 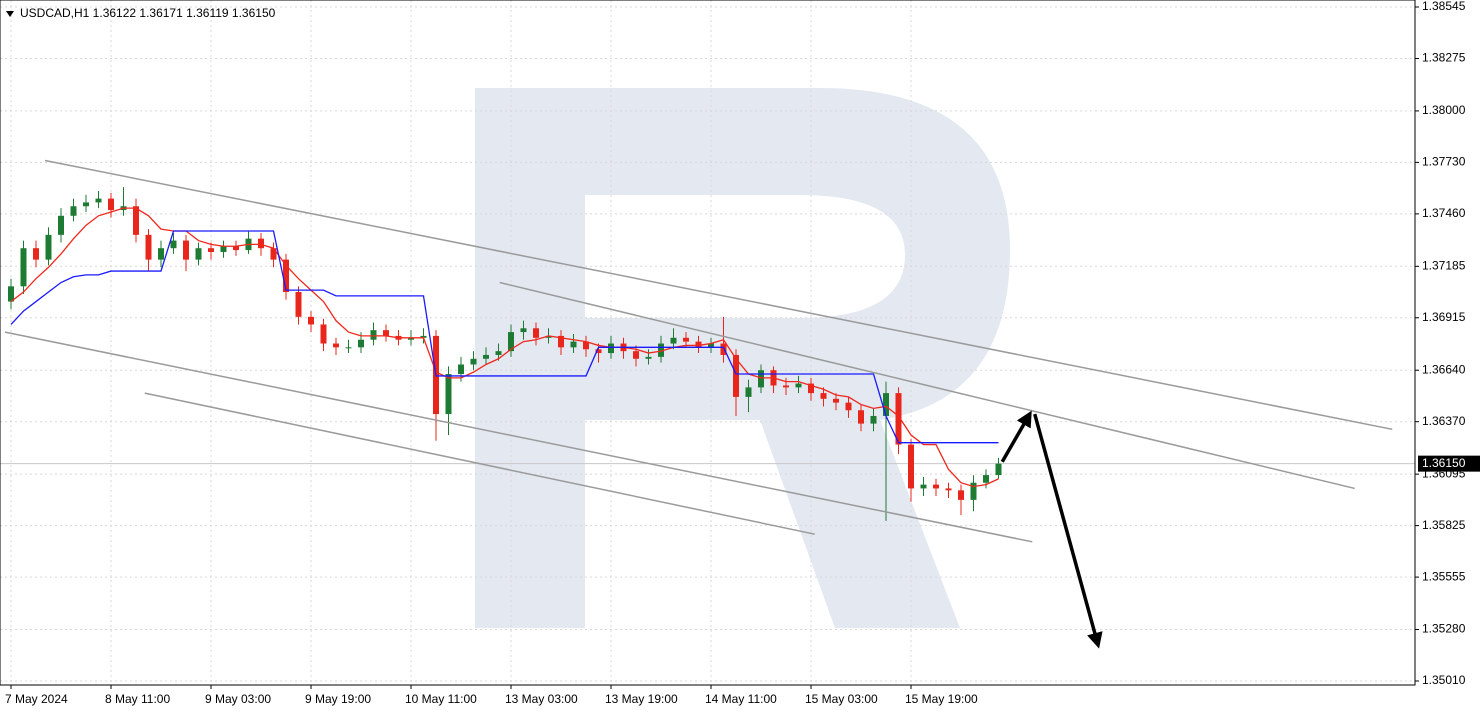 What do you see at coordinates (1444, 629) in the screenshot?
I see `y-tick-label: 1.35280` at bounding box center [1444, 629].